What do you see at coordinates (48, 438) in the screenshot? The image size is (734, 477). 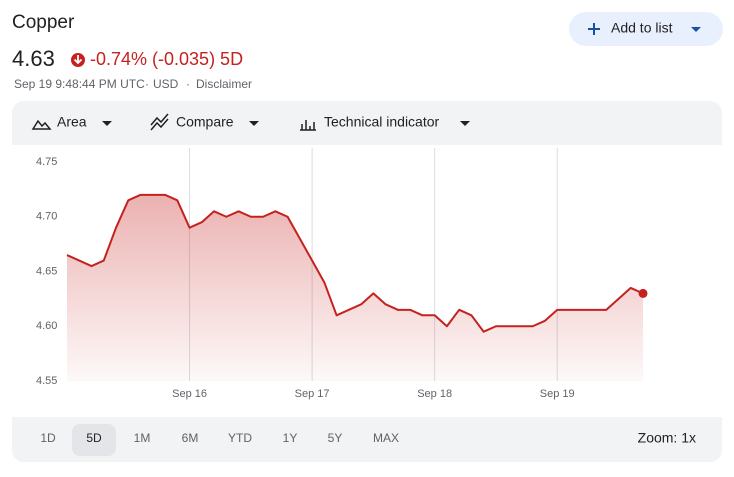 I see `range-tab: 1D` at bounding box center [48, 438].